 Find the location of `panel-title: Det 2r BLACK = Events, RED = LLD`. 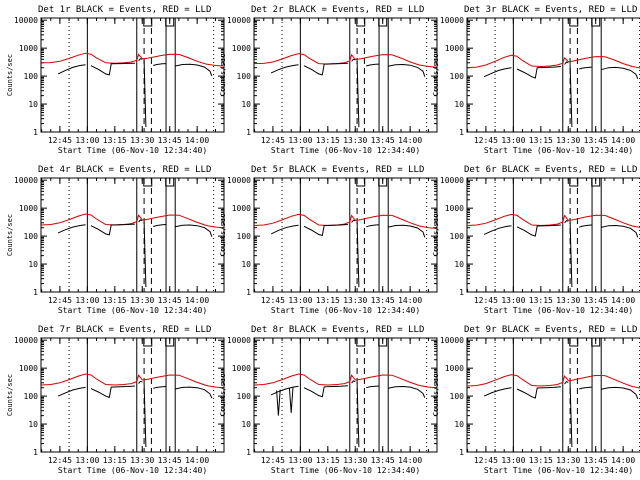

panel-title: Det 2r BLACK = Events, RED = LLD is located at coordinates (337, 10).